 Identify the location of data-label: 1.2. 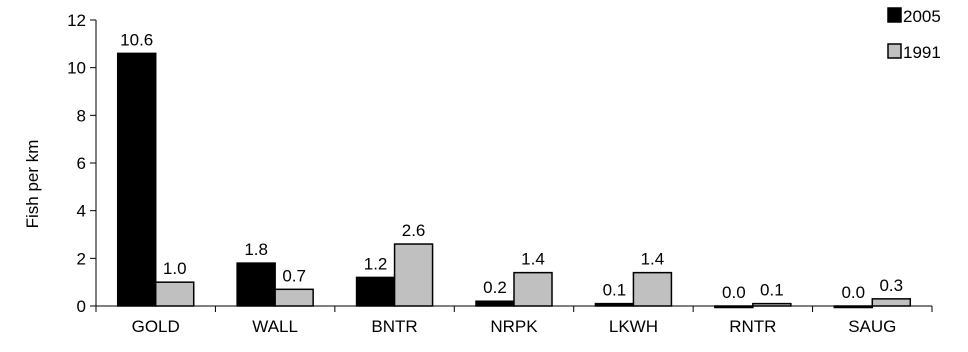
(376, 263).